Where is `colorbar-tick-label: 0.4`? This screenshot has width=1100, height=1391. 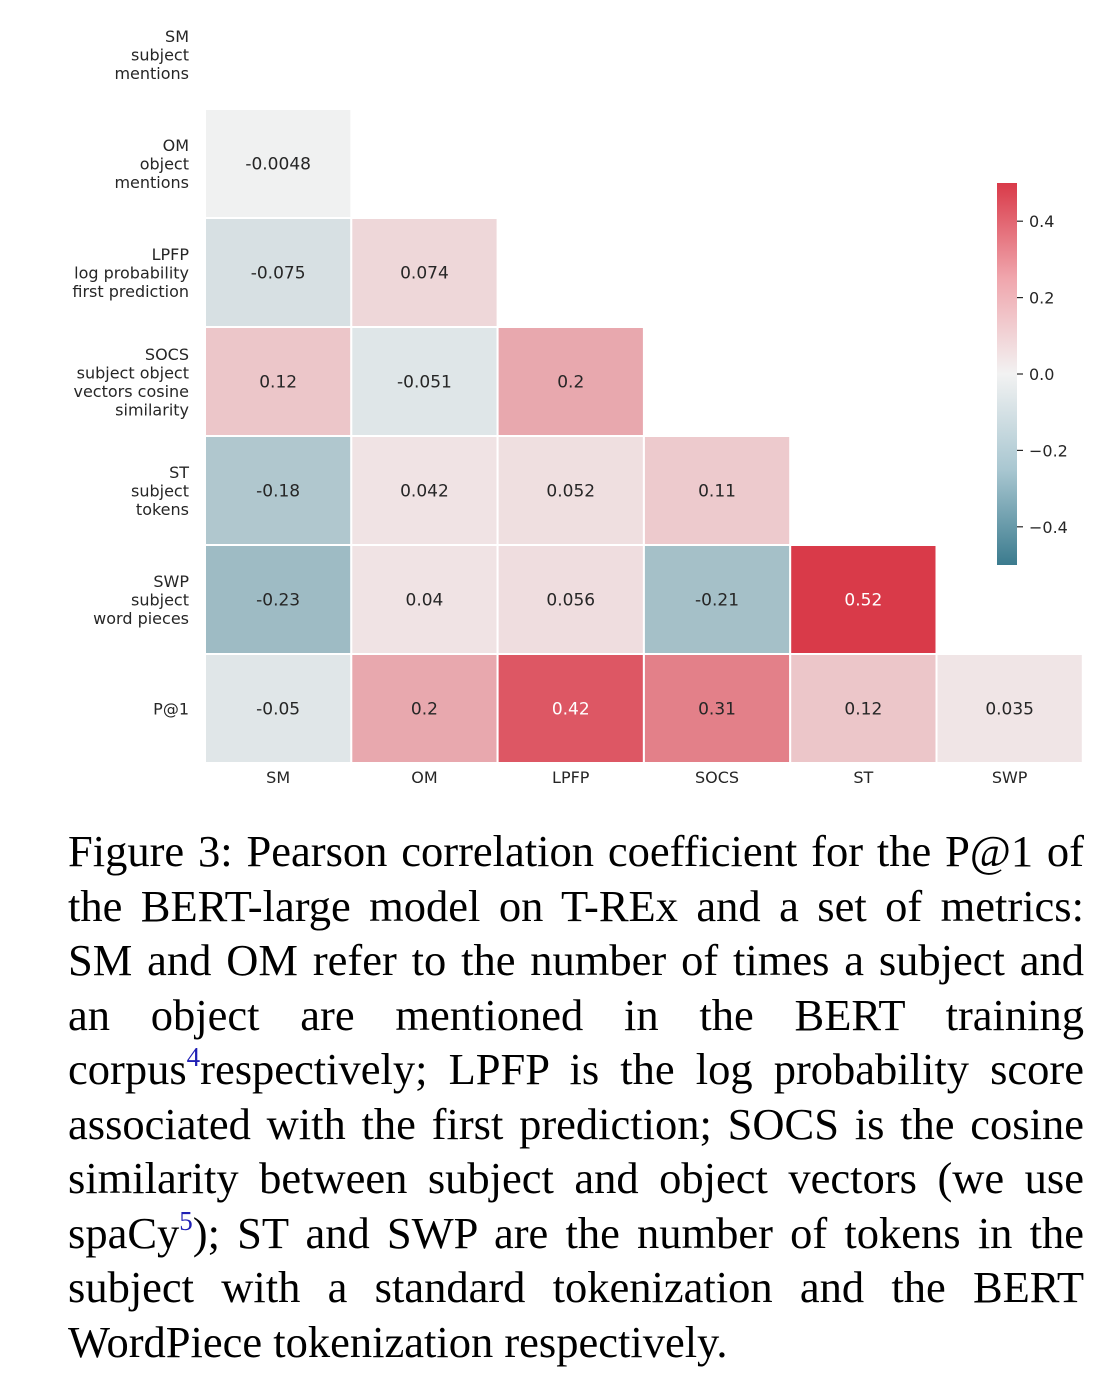 colorbar-tick-label: 0.4 is located at coordinates (1041, 221).